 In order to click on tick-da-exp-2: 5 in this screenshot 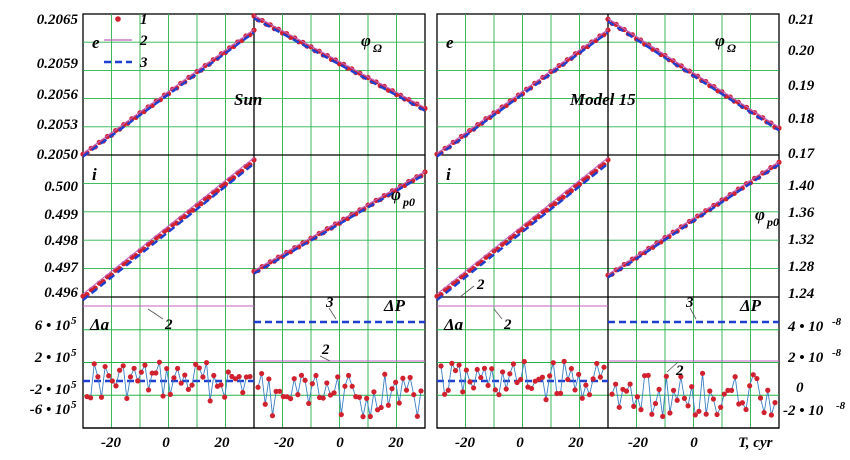, I will do `click(74, 385)`.